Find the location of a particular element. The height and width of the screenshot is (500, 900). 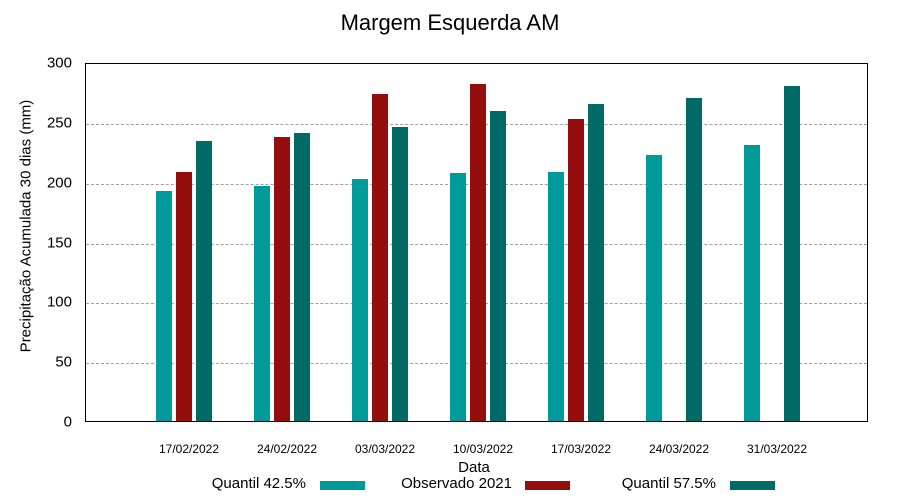

legend-label: Observado 2021 is located at coordinates (456, 483).